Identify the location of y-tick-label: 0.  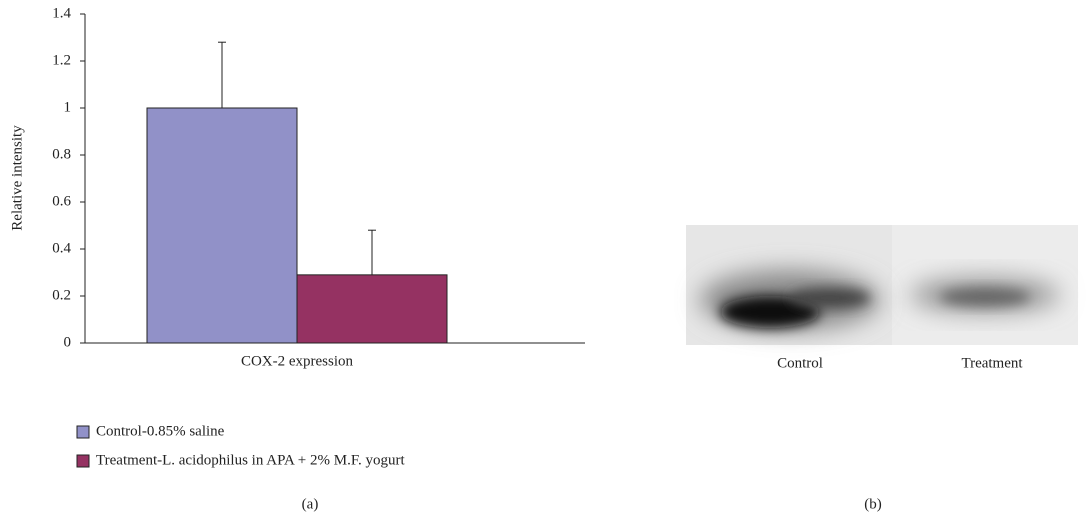
(68, 342).